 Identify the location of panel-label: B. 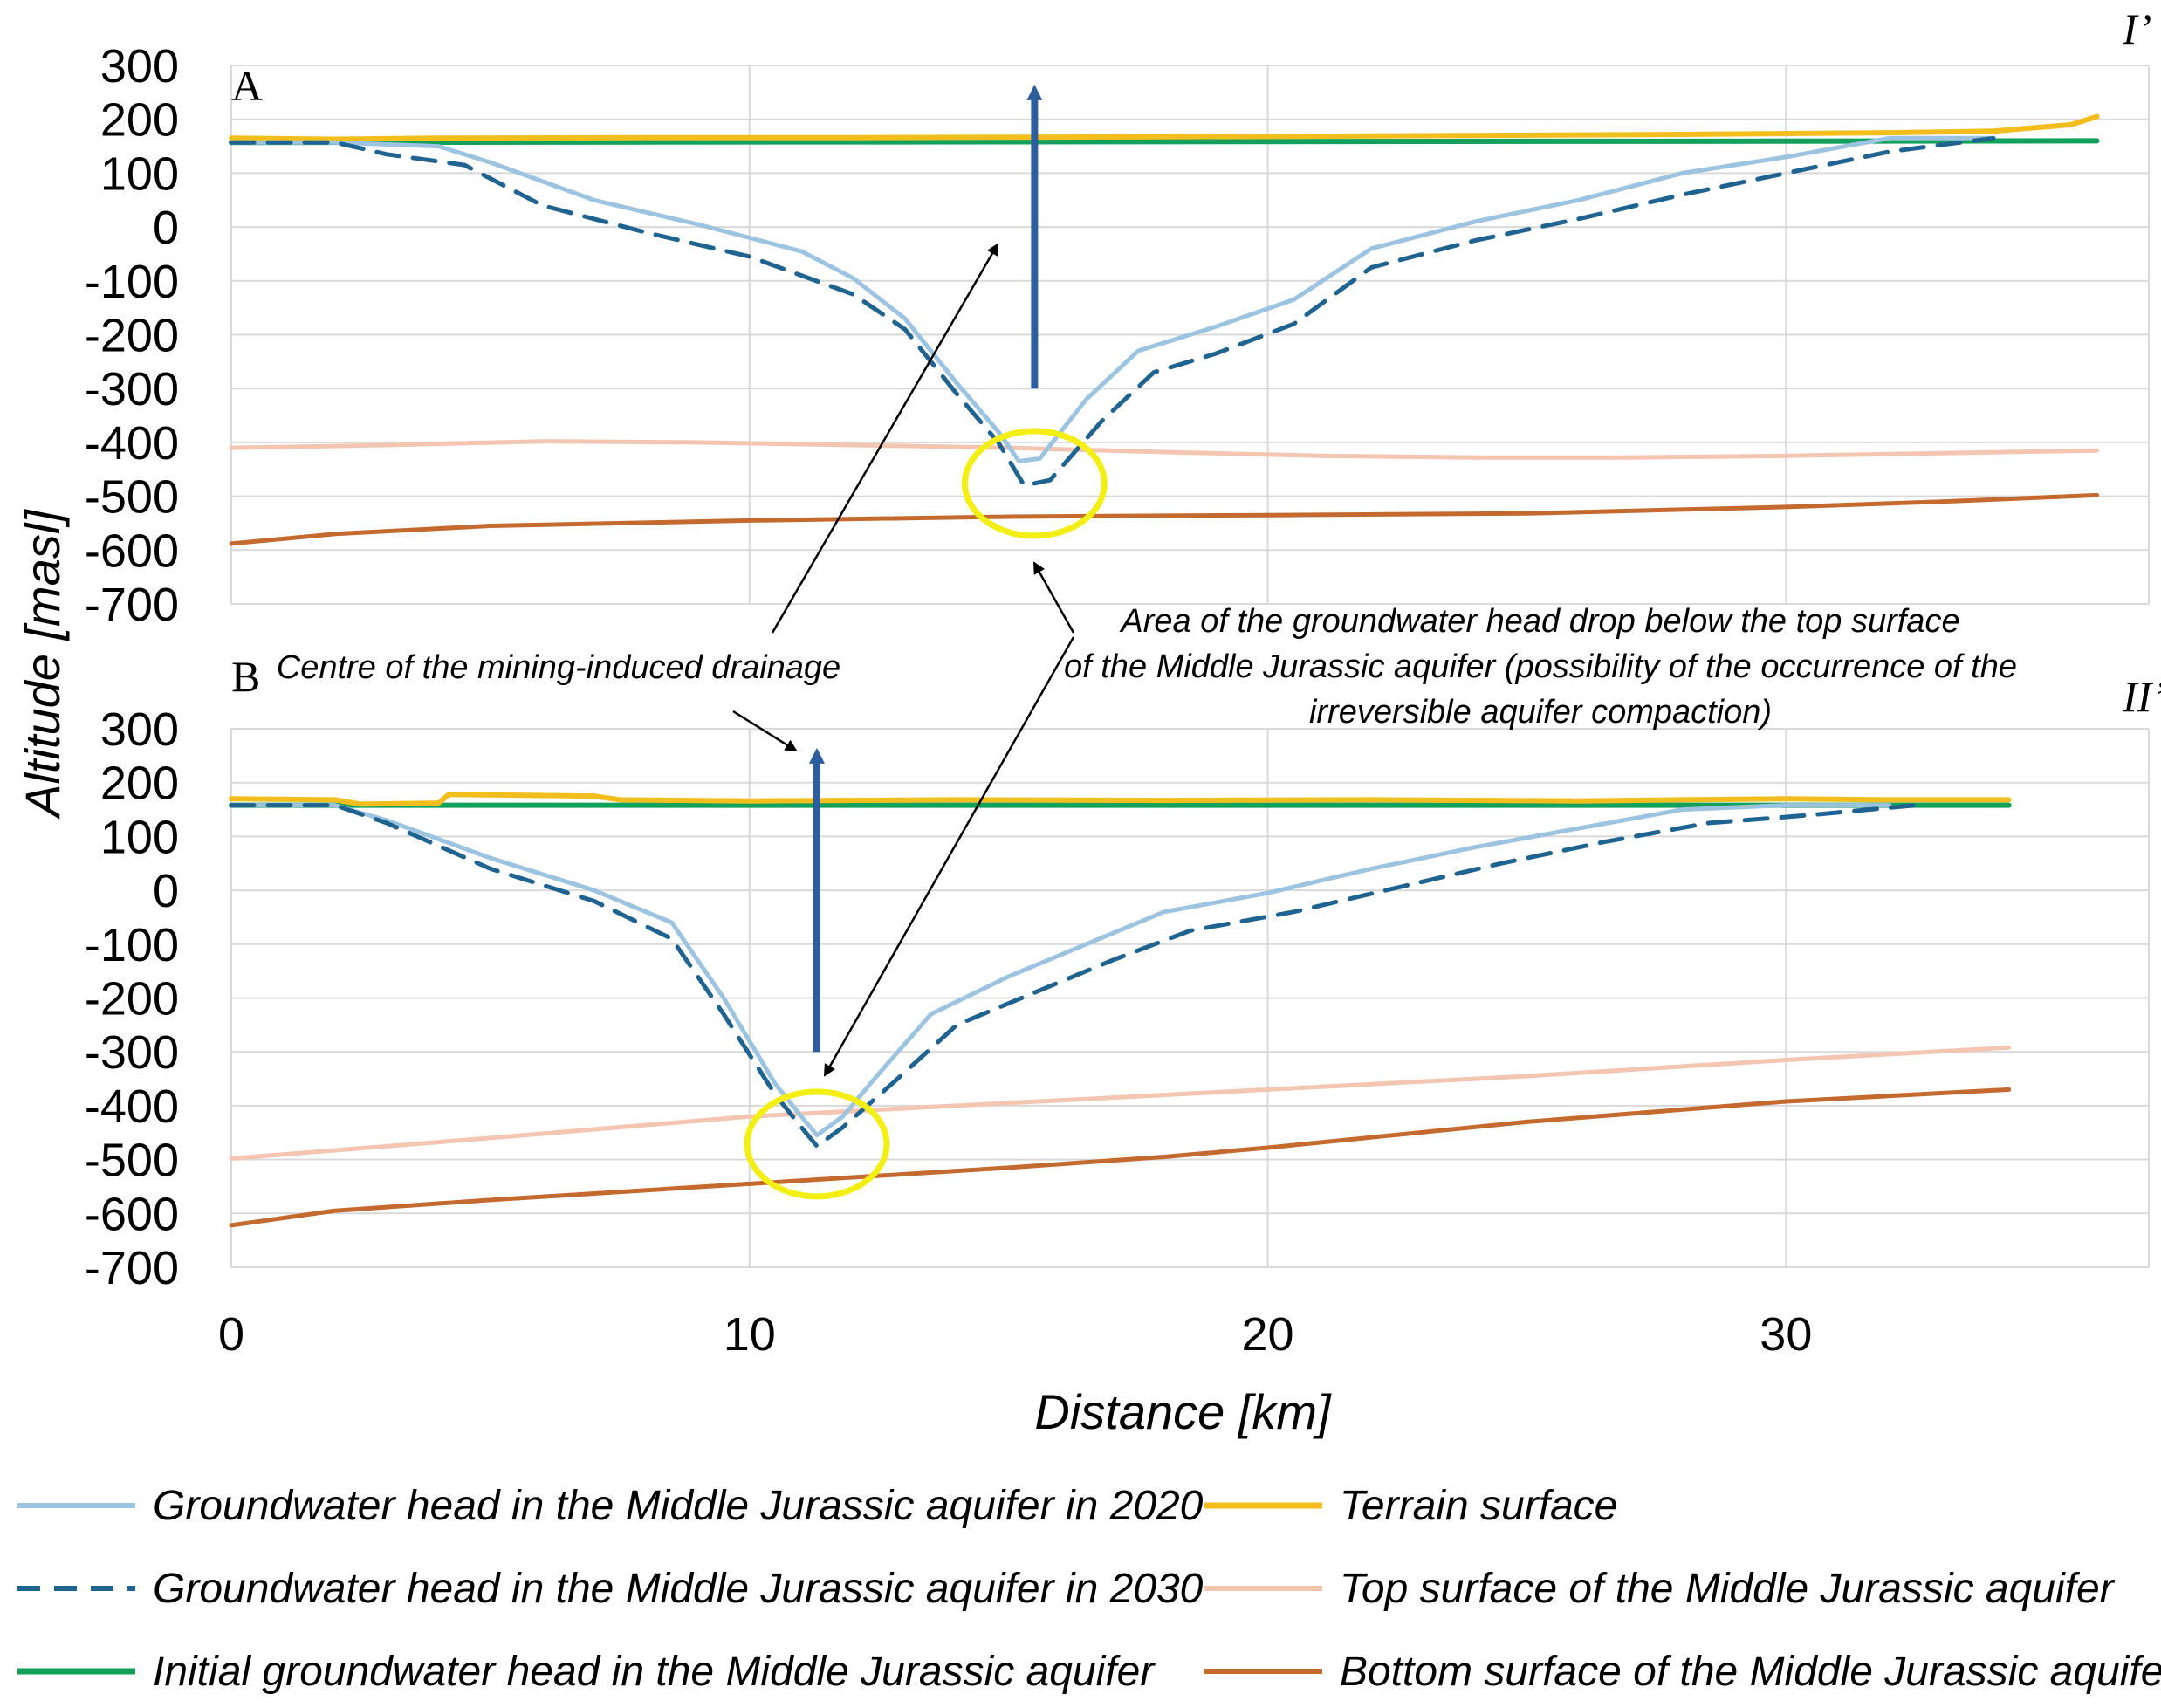
(245, 676).